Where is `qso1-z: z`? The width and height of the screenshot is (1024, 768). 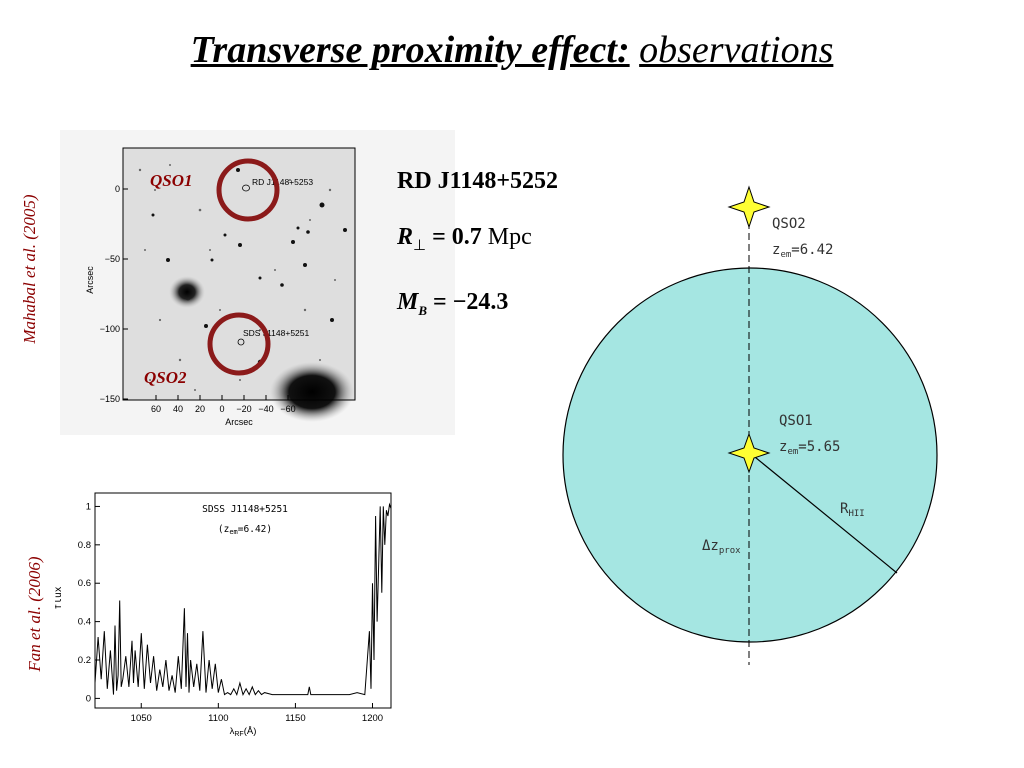
qso1-z: z is located at coordinates (783, 447).